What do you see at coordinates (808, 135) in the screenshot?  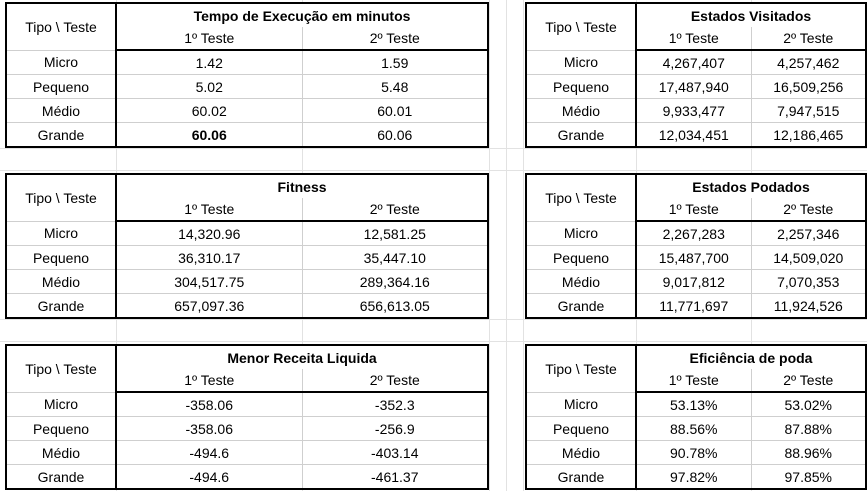 I see `cell: 12,186,465` at bounding box center [808, 135].